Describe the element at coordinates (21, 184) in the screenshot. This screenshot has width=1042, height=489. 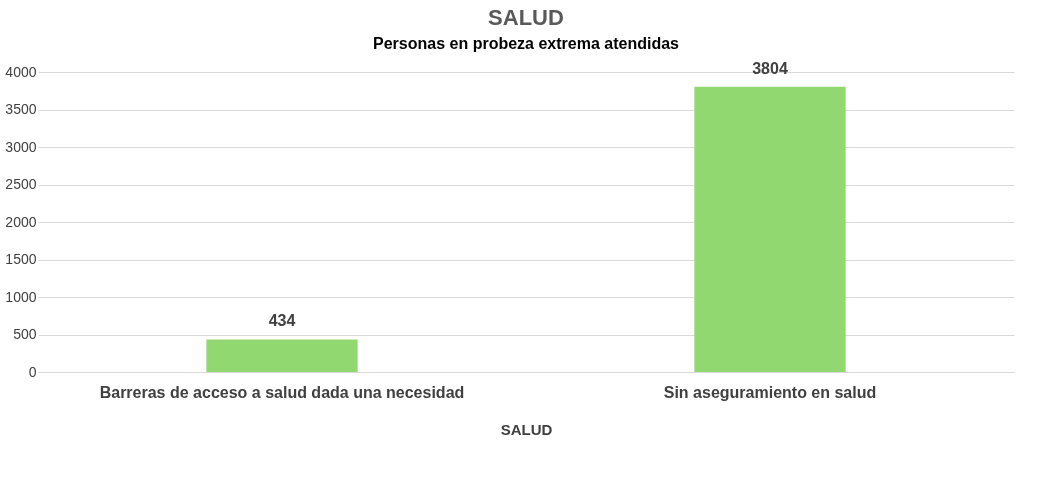
I see `y-tick-label: 2500` at that location.